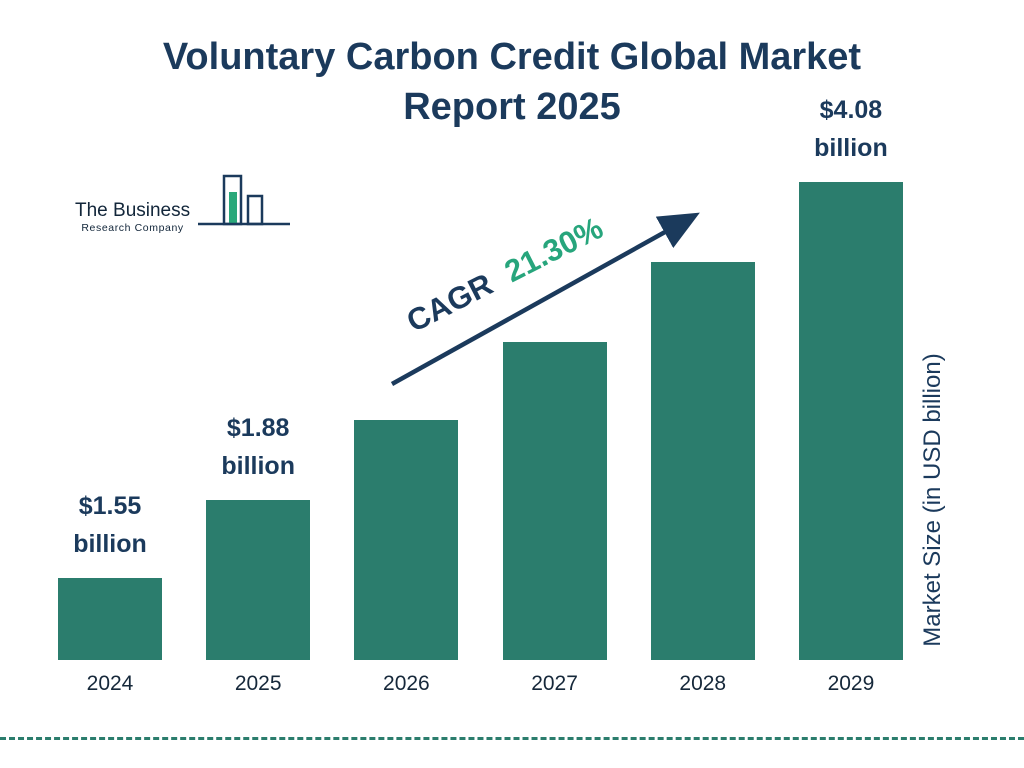  What do you see at coordinates (133, 210) in the screenshot?
I see `company-name: The Business` at bounding box center [133, 210].